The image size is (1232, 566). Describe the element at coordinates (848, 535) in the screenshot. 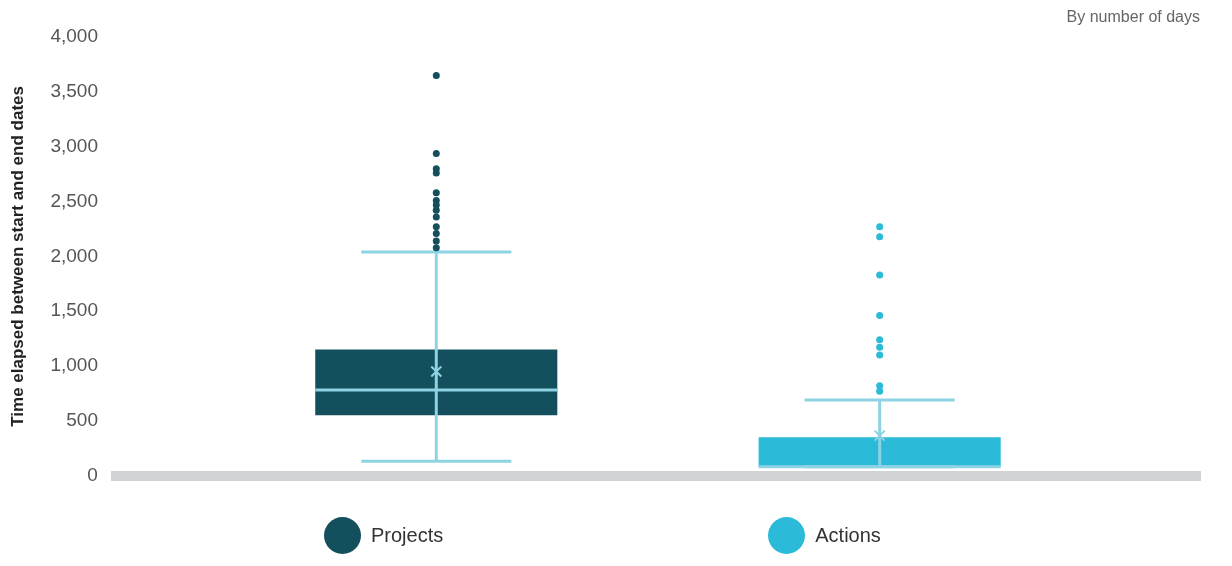

I see `legend-label: Actions` at that location.